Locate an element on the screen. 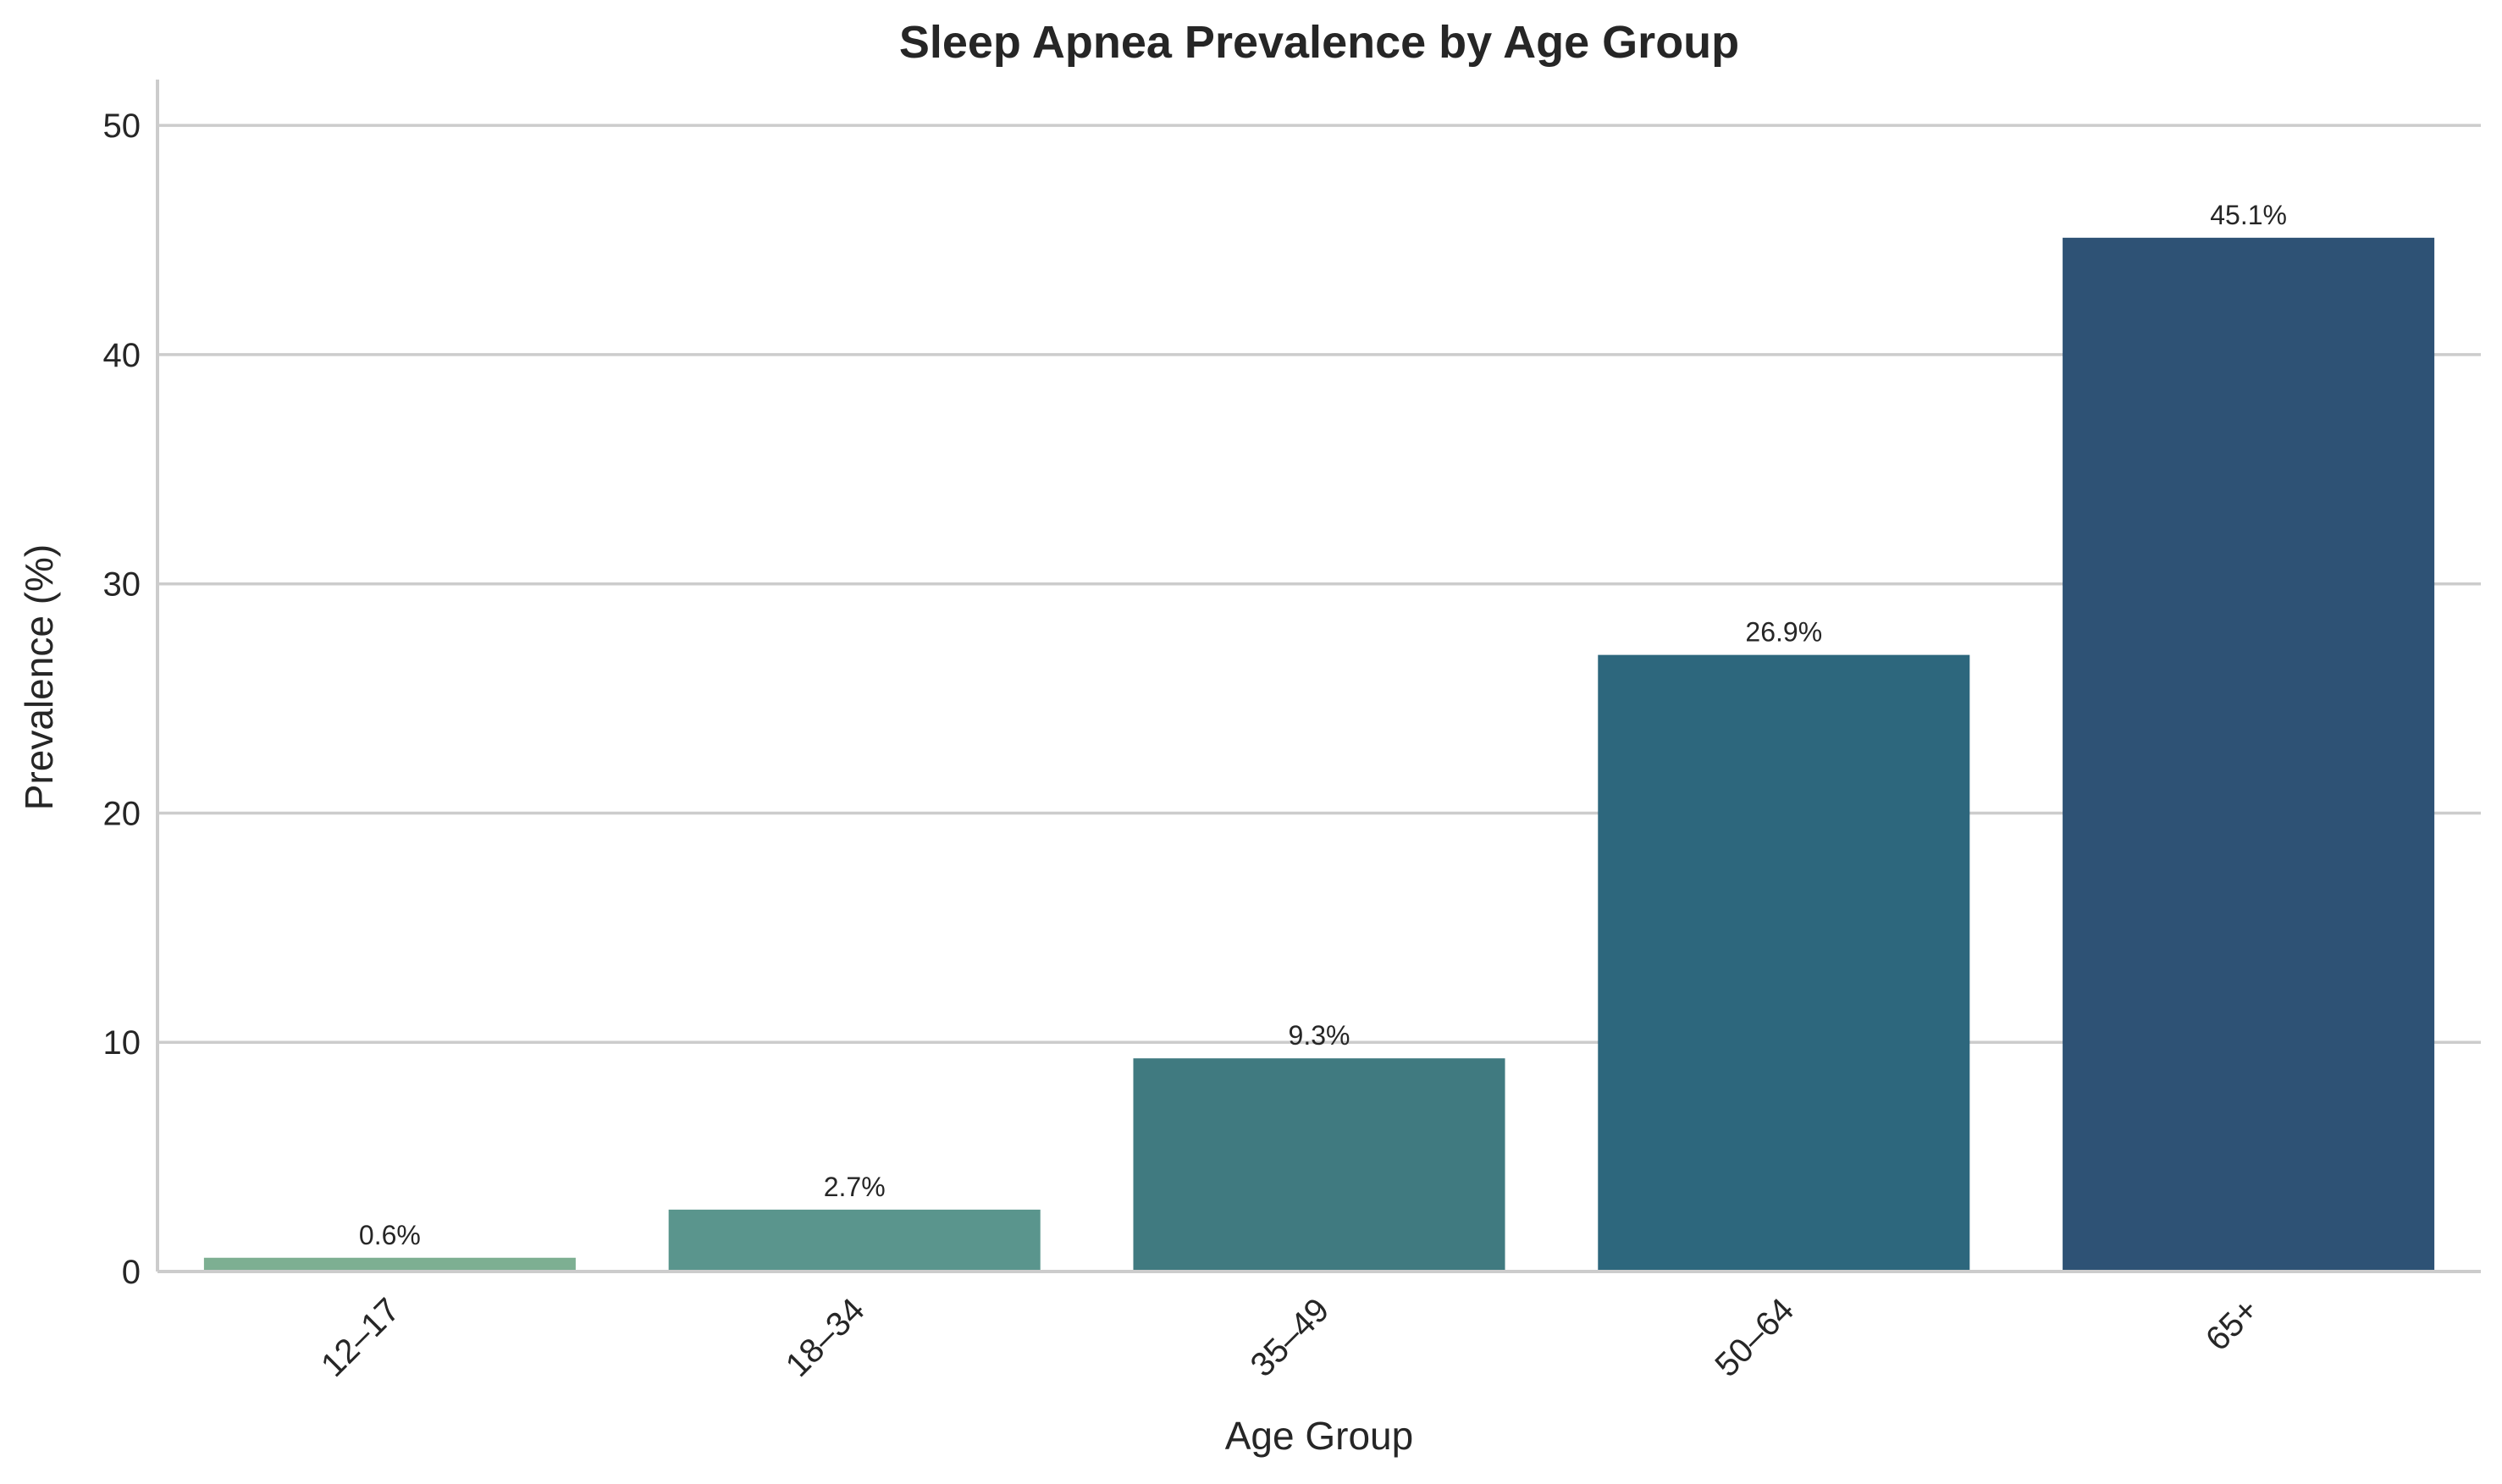 Image resolution: width=2502 pixels, height=1484 pixels. x-tick-label: 50–64 is located at coordinates (1754, 1337).